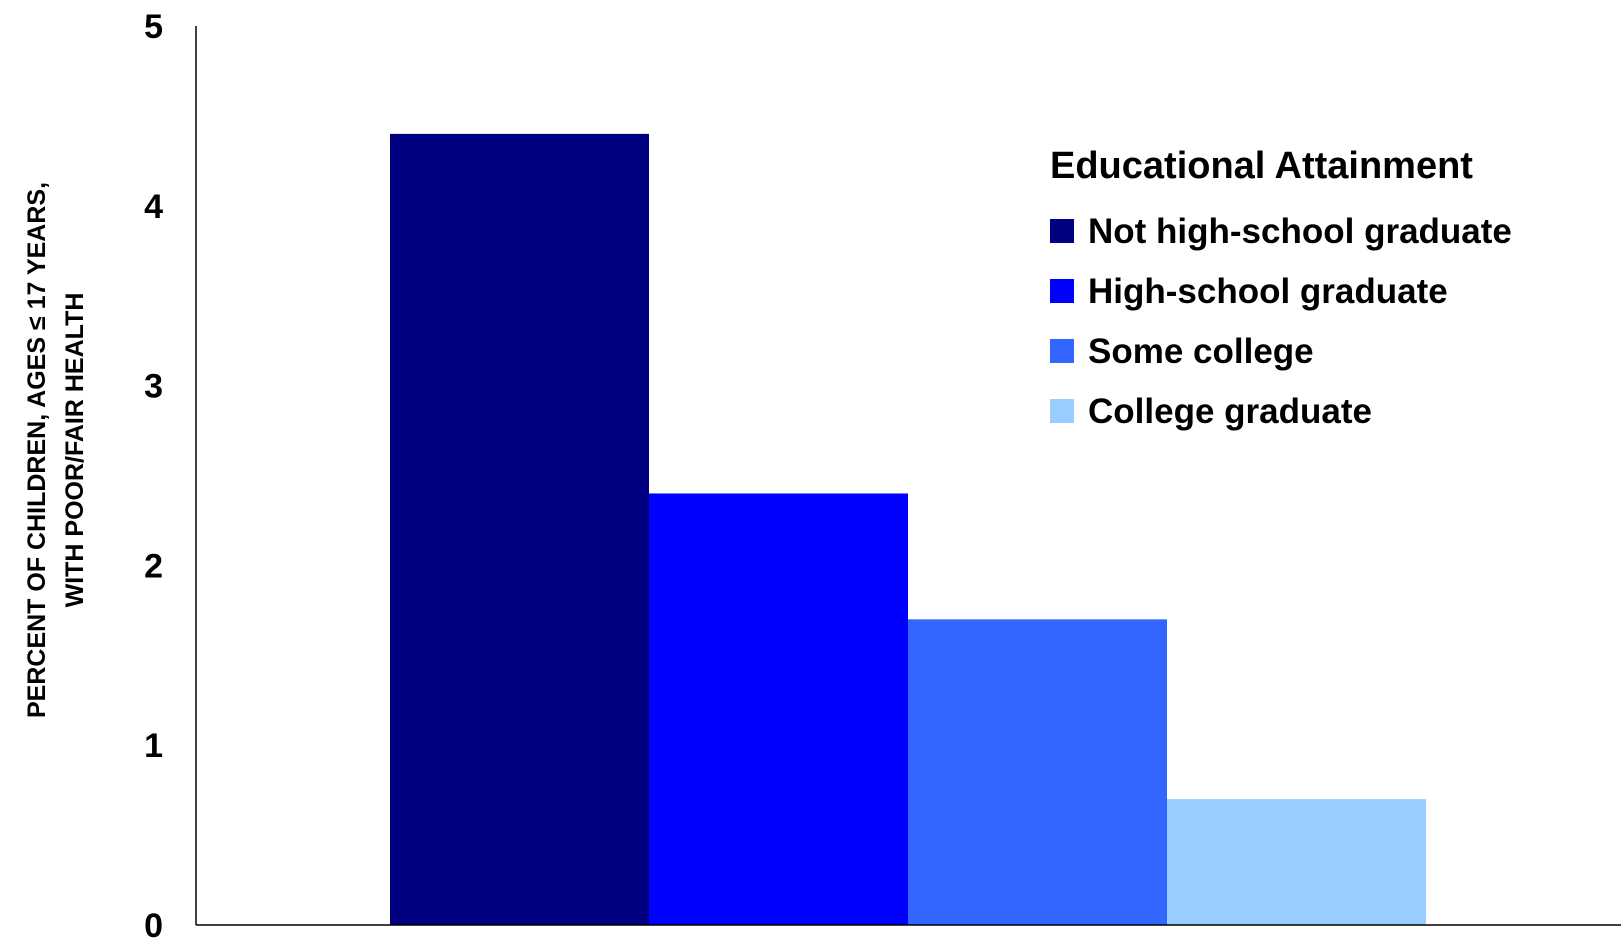 This screenshot has height=941, width=1621. Describe the element at coordinates (1296, 862) in the screenshot. I see `bar-college-graduate` at that location.